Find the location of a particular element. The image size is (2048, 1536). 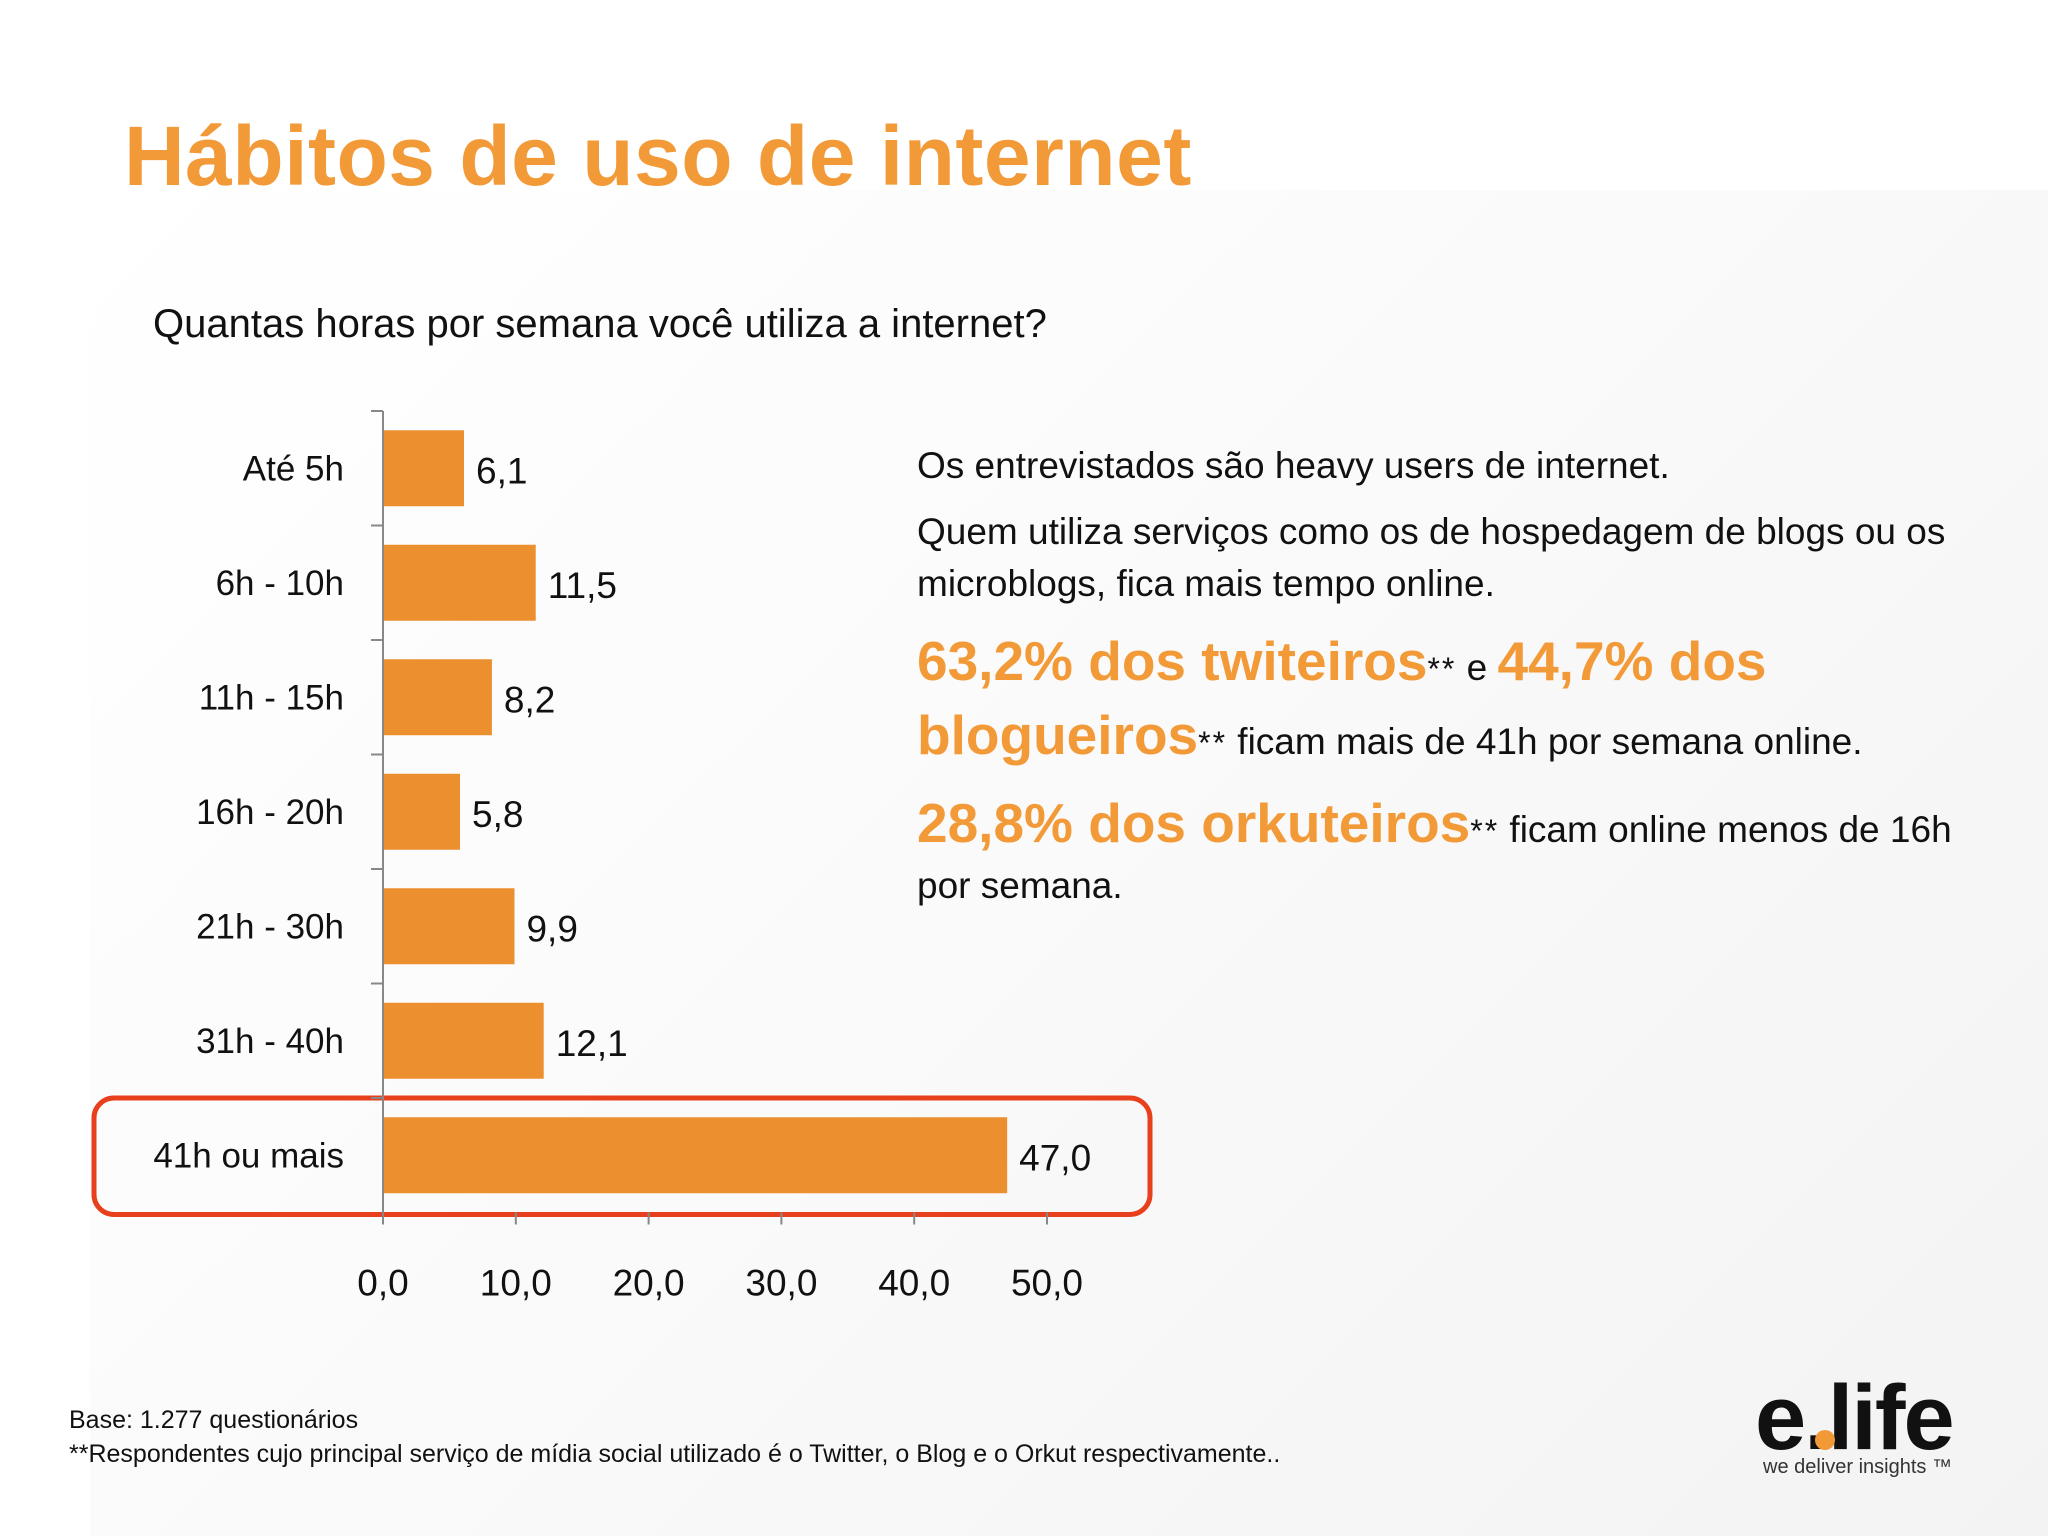

commentary-p3-joiner: e is located at coordinates (1477, 667).